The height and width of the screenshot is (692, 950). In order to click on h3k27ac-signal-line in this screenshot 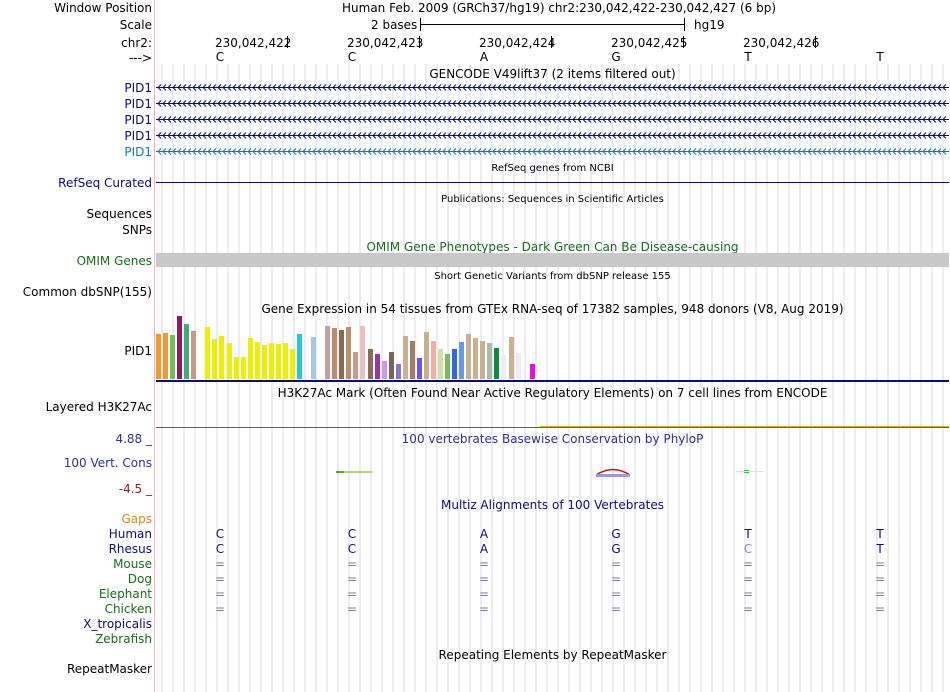, I will do `click(552, 427)`.